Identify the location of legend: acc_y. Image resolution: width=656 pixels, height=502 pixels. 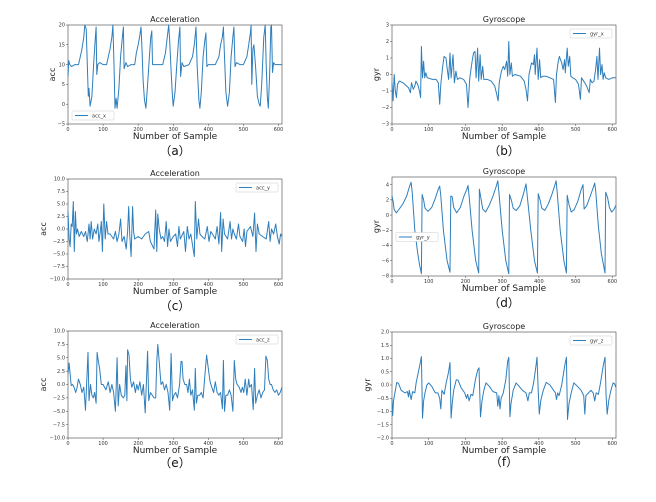
(257, 187).